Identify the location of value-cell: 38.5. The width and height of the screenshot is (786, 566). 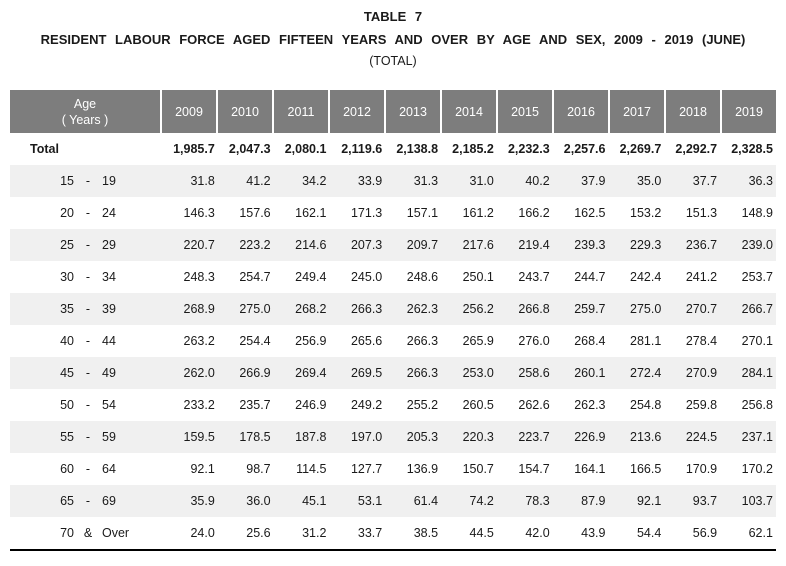
(426, 533).